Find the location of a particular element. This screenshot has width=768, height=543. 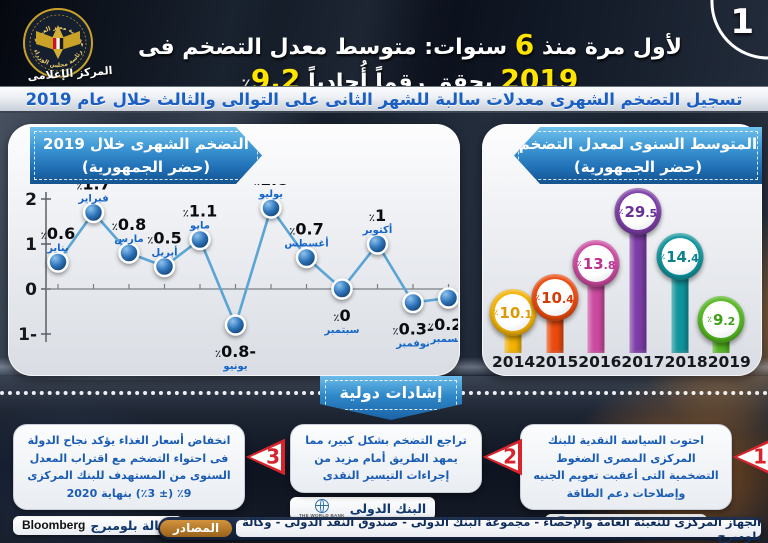

title-segment: ٪ is located at coordinates (246, 84).